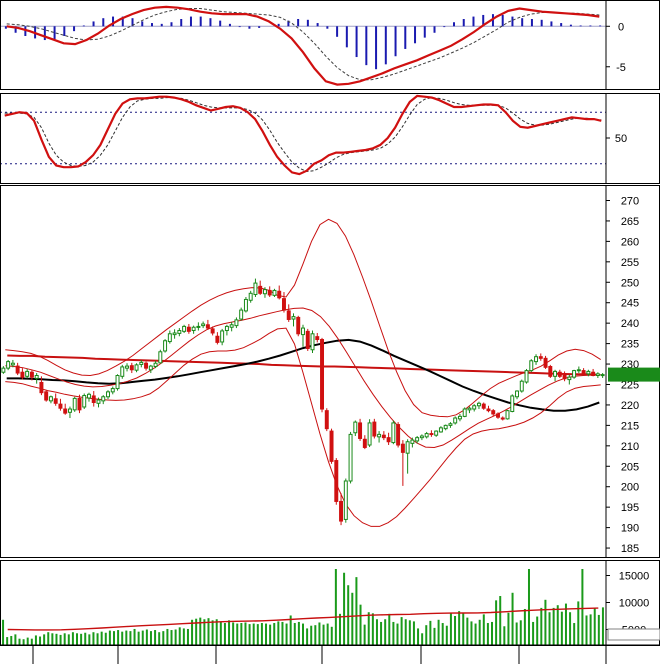  Describe the element at coordinates (303, 135) in the screenshot. I see `oscillator-signal-line` at that location.